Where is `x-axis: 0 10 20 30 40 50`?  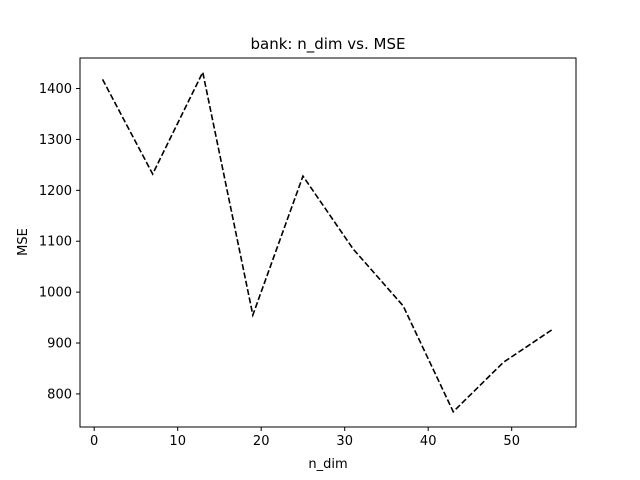
x-axis: 0 10 20 30 40 50 is located at coordinates (305, 438).